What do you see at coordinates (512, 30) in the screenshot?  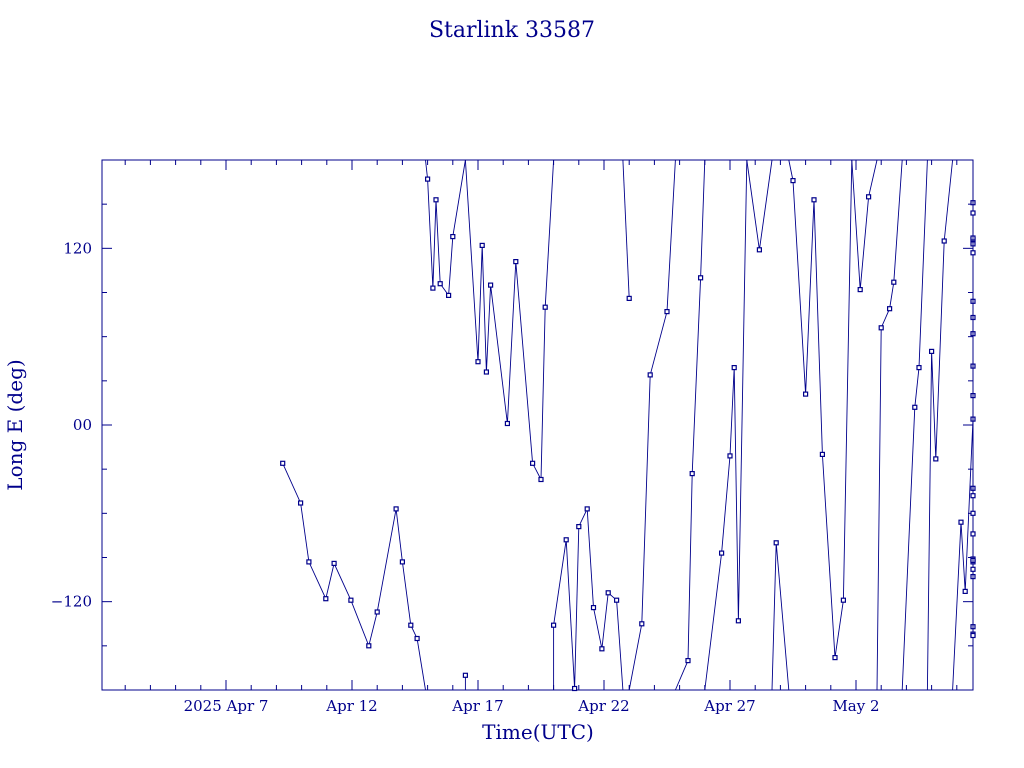 I see `chart-title: Starlink 33587` at bounding box center [512, 30].